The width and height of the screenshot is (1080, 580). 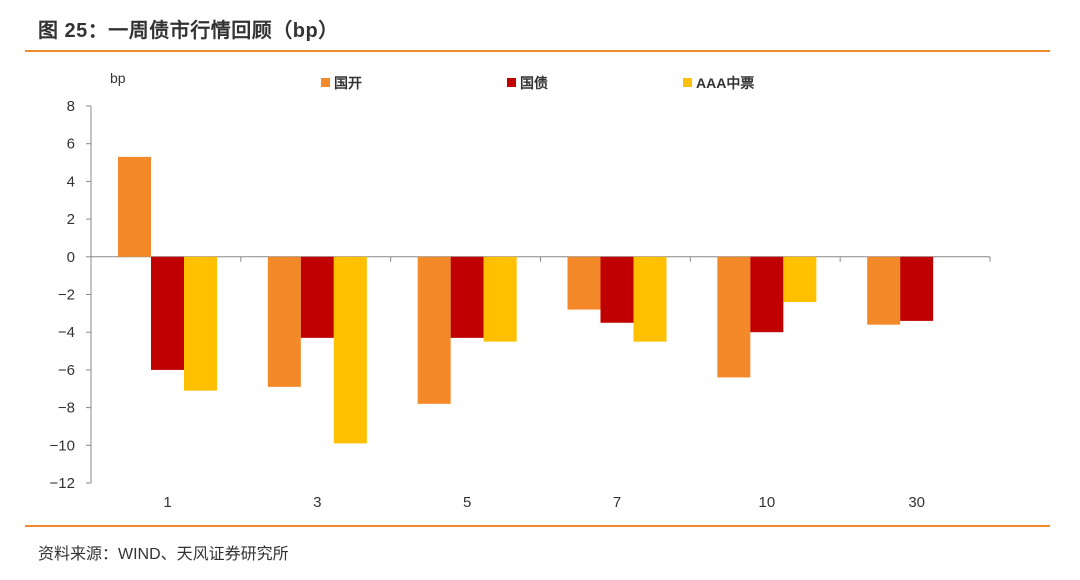 What do you see at coordinates (467, 502) in the screenshot?
I see `x-tick-label: 5` at bounding box center [467, 502].